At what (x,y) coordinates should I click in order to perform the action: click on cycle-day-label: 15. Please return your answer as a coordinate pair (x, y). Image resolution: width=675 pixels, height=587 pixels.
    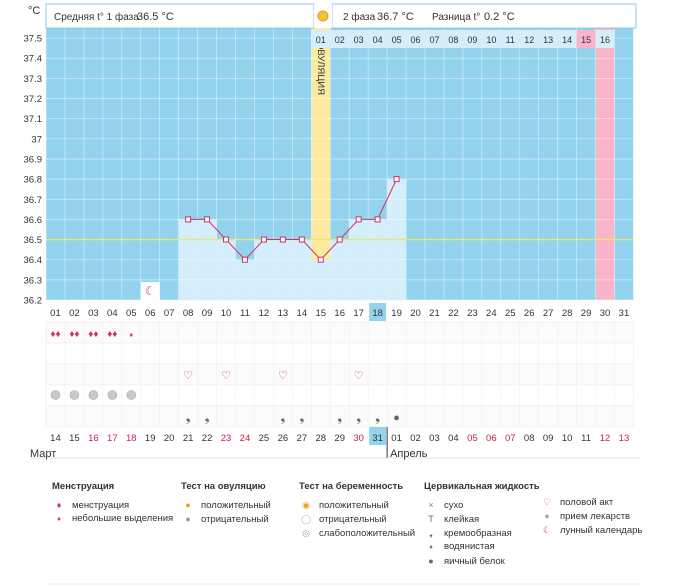
    Looking at the image, I should click on (320, 313).